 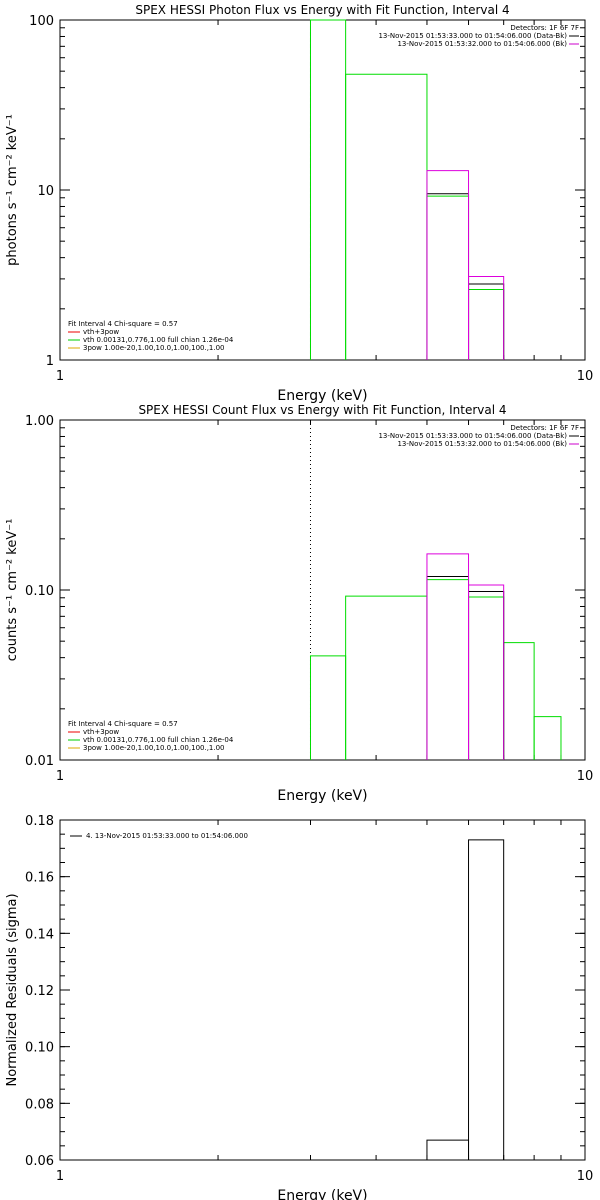 I want to click on y-tick-label: 0.16, so click(x=39, y=878).